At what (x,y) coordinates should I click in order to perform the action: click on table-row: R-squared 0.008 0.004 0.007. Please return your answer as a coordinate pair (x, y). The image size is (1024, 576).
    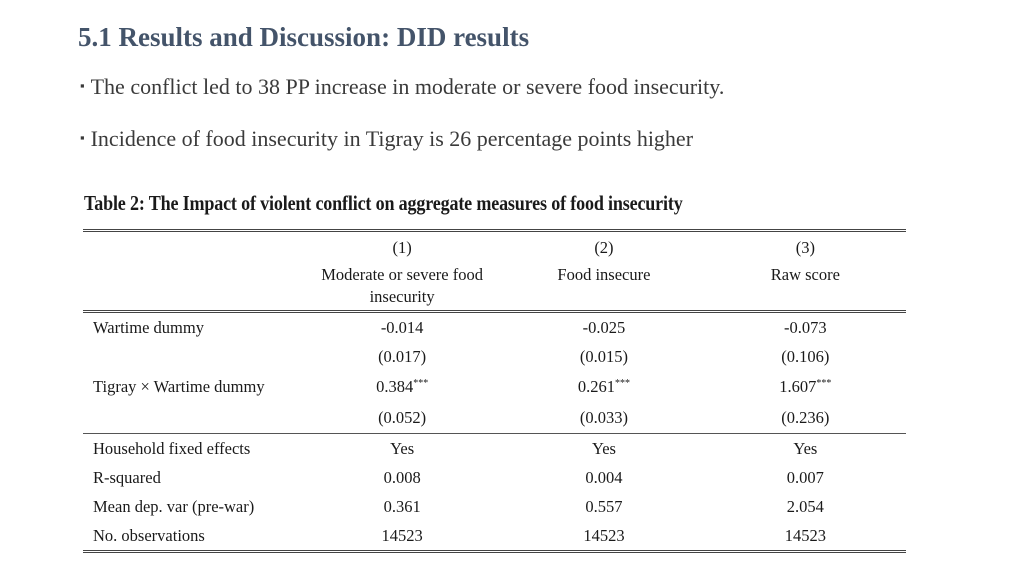
    Looking at the image, I should click on (494, 477).